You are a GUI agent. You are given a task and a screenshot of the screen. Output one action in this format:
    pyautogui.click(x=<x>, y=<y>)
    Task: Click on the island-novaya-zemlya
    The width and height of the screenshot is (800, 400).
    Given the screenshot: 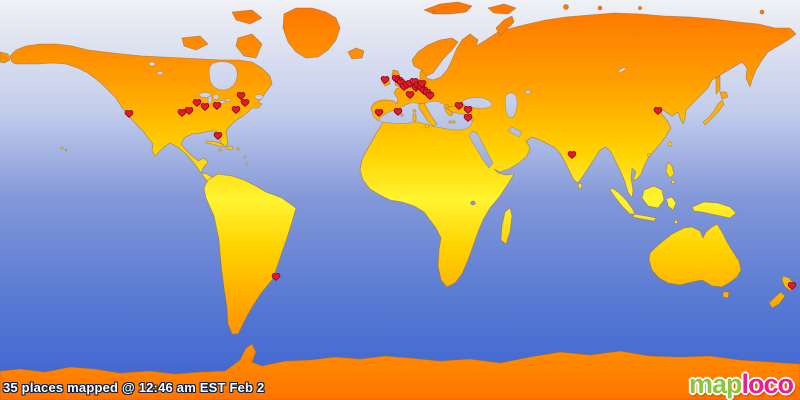 What is the action you would take?
    pyautogui.click(x=505, y=26)
    